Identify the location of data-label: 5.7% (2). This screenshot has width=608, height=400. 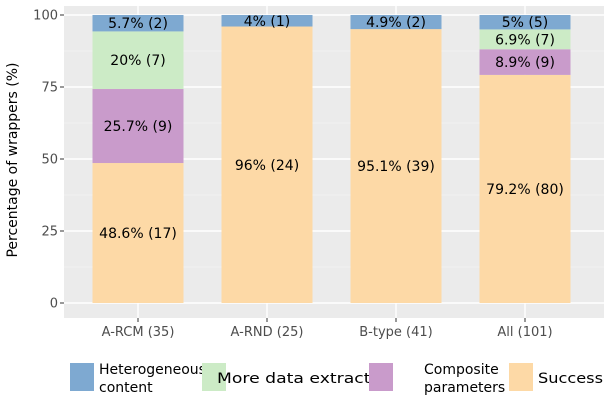
(138, 24).